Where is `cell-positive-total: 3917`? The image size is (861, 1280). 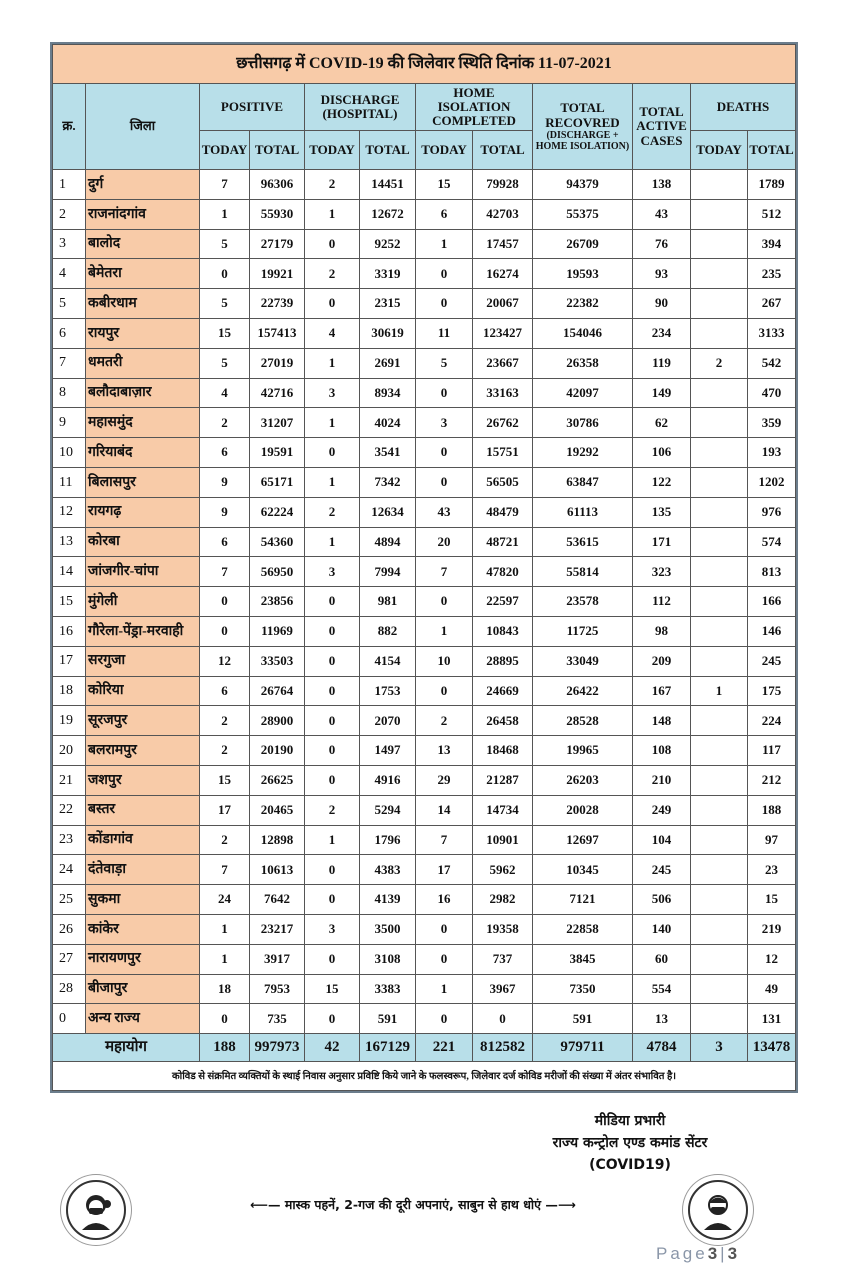 cell-positive-total: 3917 is located at coordinates (277, 959).